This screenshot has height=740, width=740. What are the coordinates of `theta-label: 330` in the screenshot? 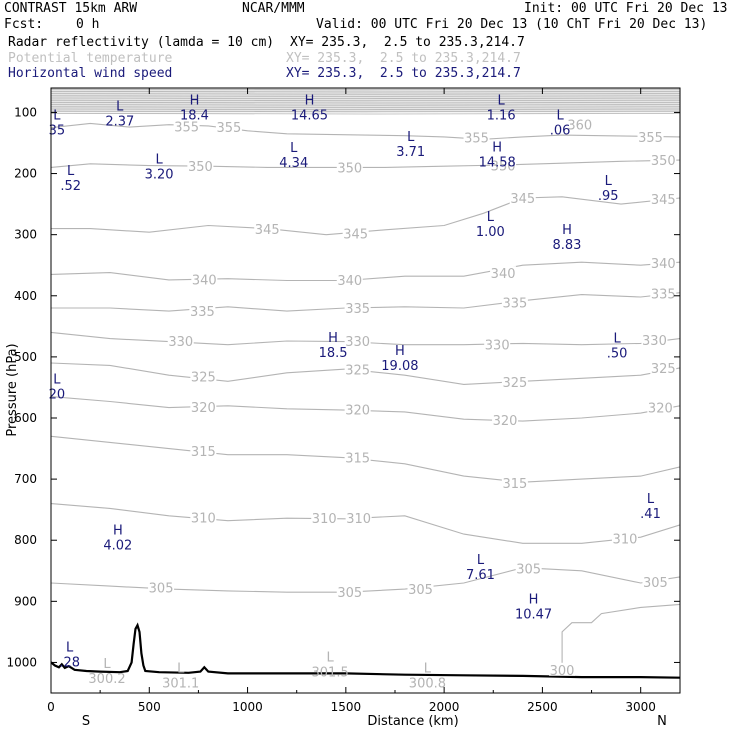 It's located at (357, 342).